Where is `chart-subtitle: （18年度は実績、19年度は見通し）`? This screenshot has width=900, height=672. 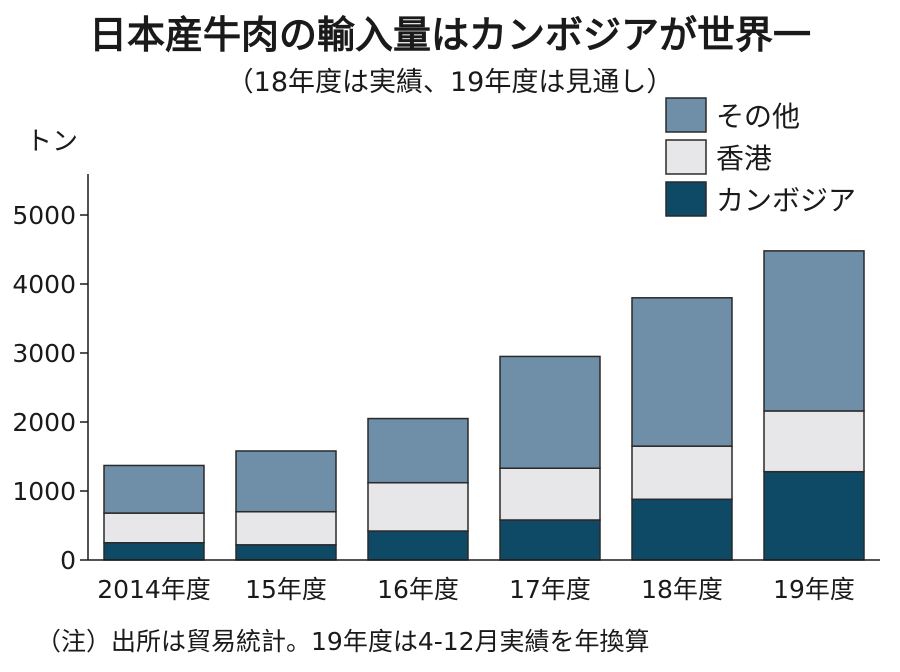 chart-subtitle: （18年度は実績、19年度は見通し） is located at coordinates (450, 82).